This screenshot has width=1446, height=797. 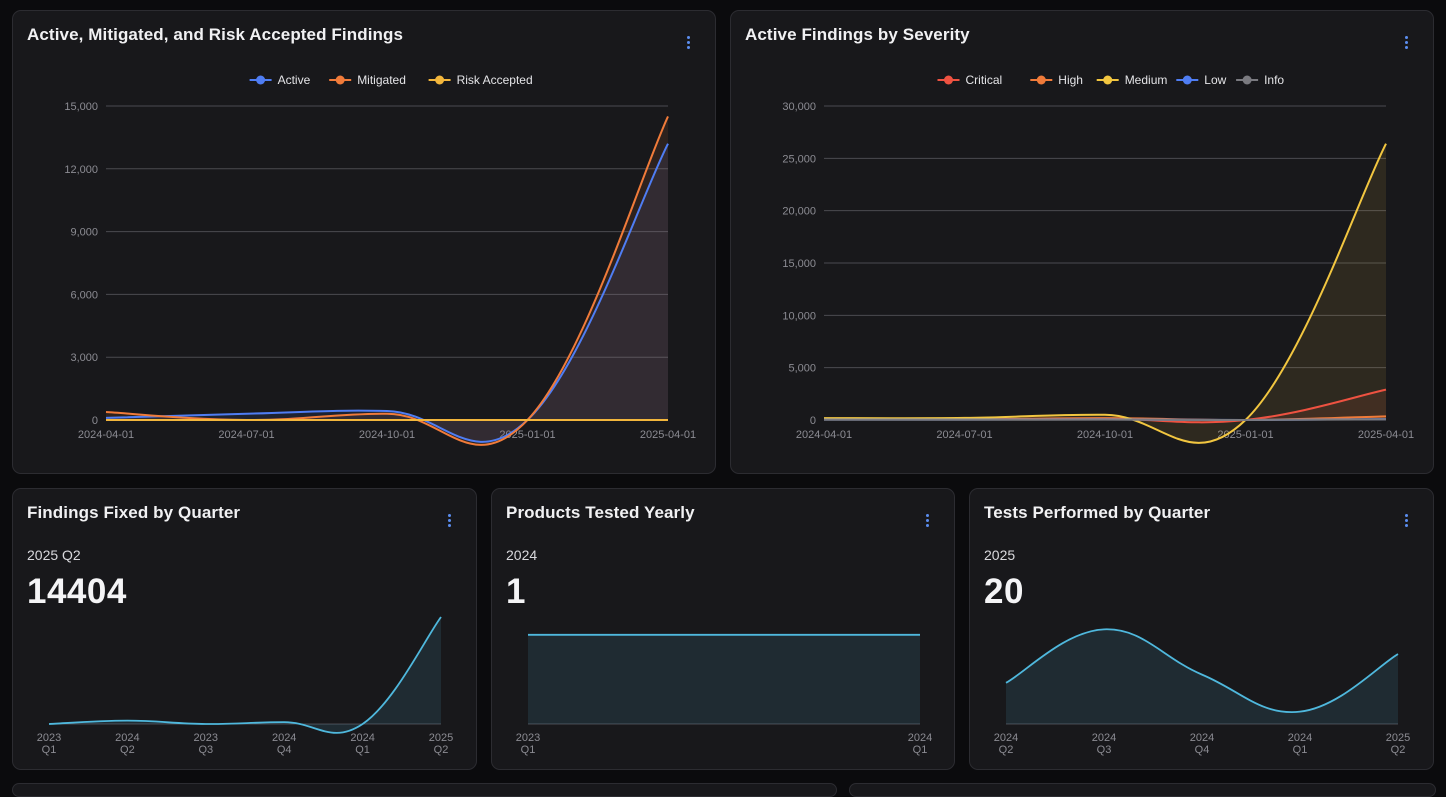 What do you see at coordinates (54, 555) in the screenshot?
I see `stat-period: 2025 Q2` at bounding box center [54, 555].